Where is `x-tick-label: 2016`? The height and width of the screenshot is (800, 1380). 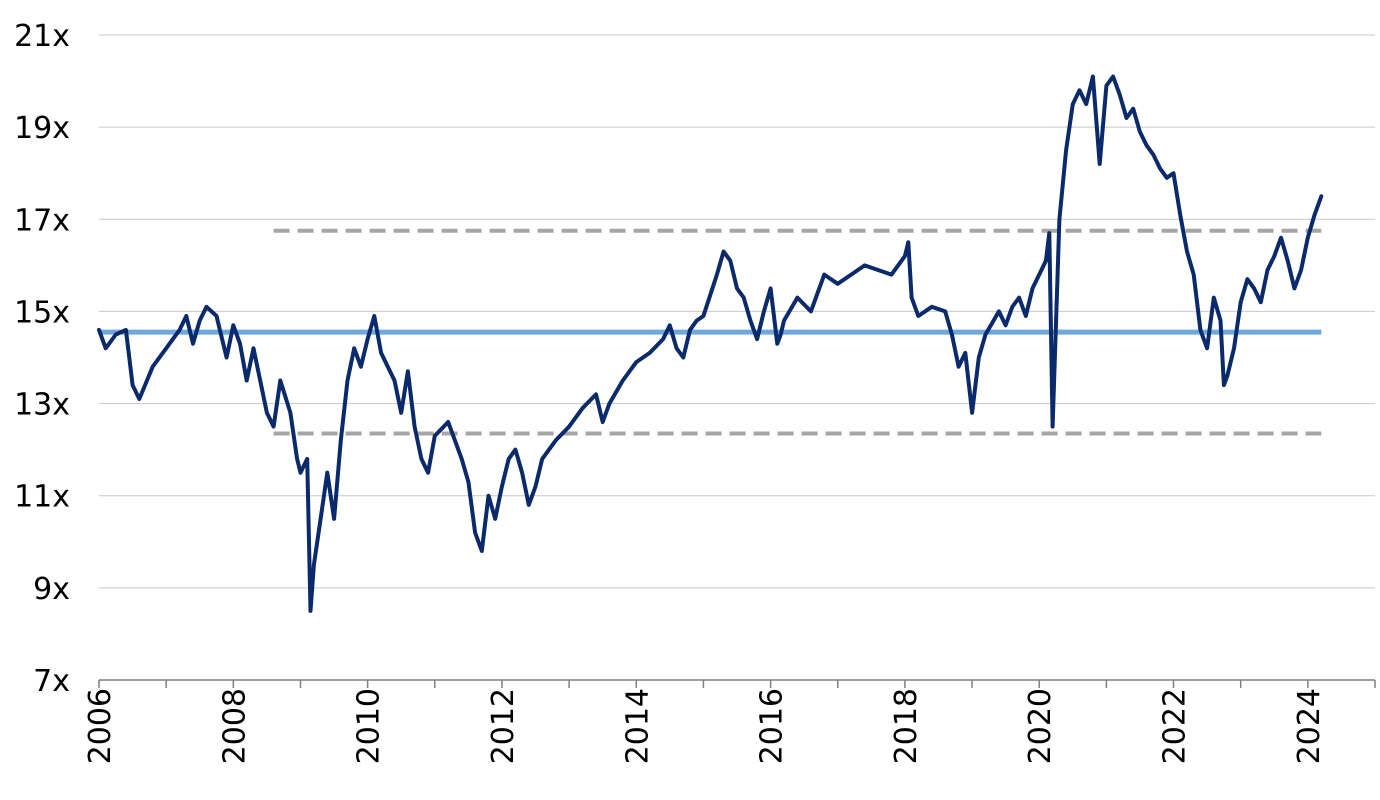
x-tick-label: 2016 is located at coordinates (772, 726).